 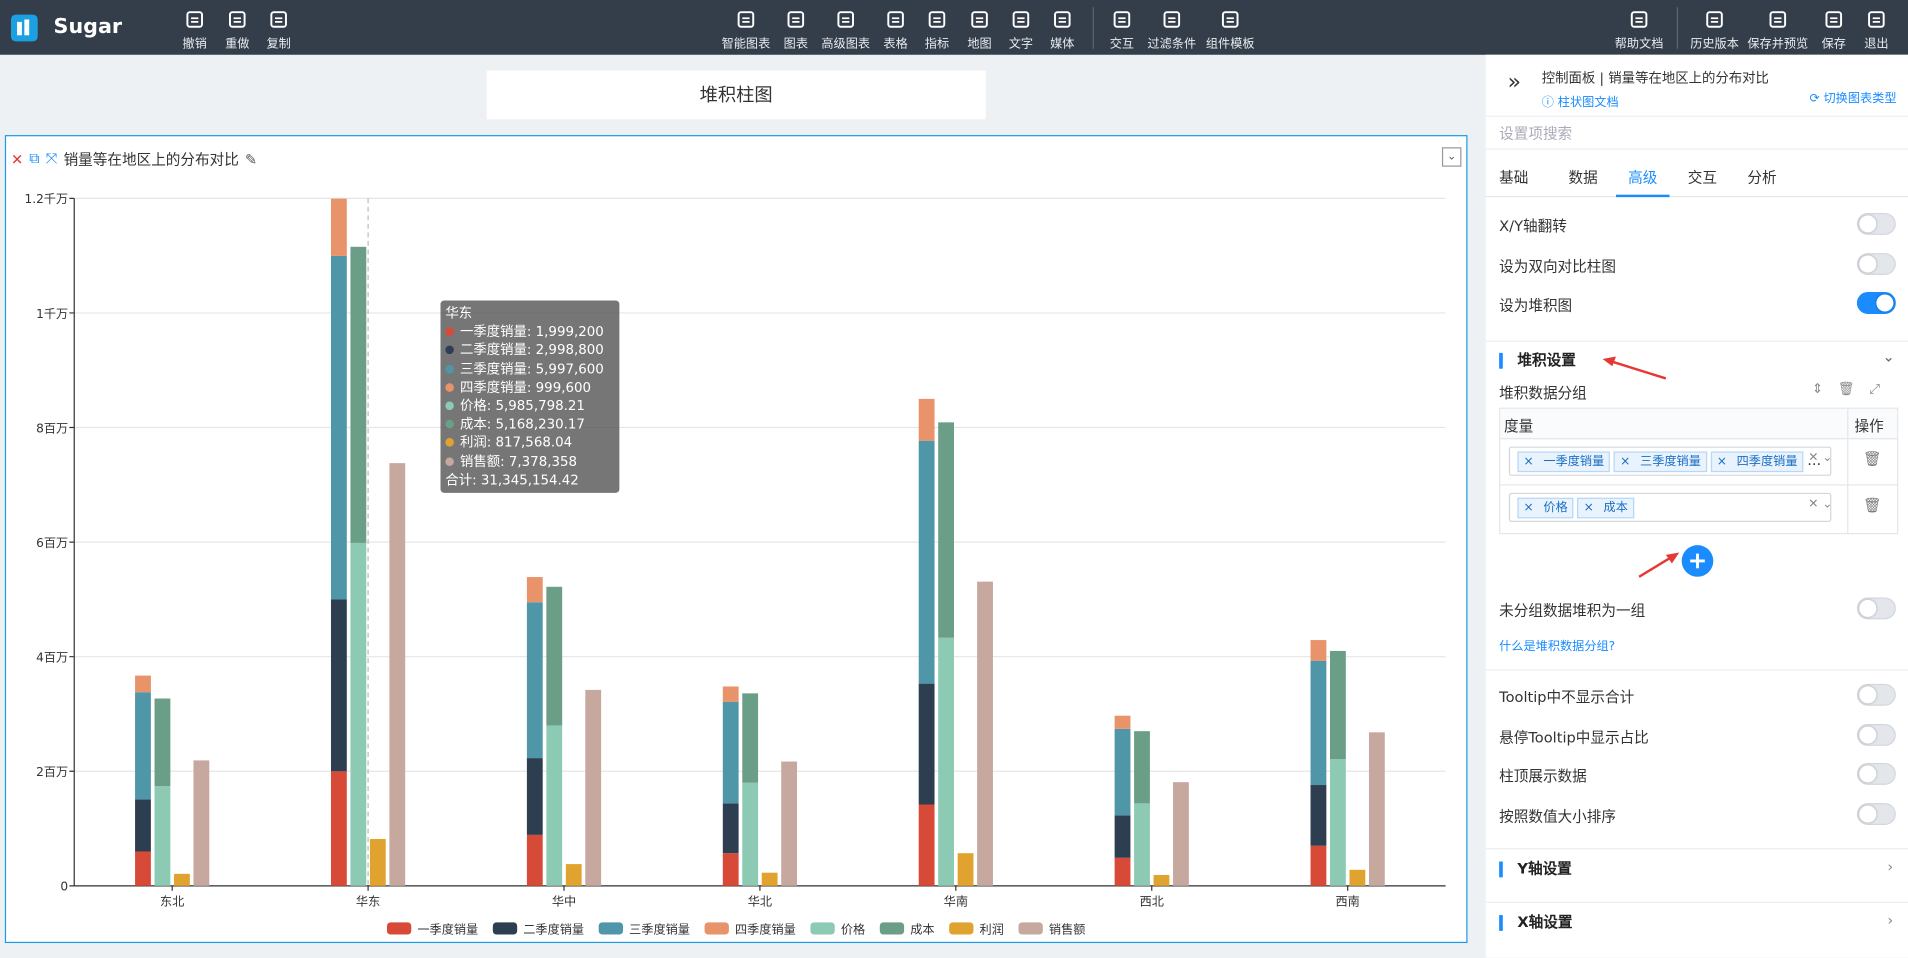 What do you see at coordinates (1574, 462) in the screenshot?
I see `tag-label: 一季度销量` at bounding box center [1574, 462].